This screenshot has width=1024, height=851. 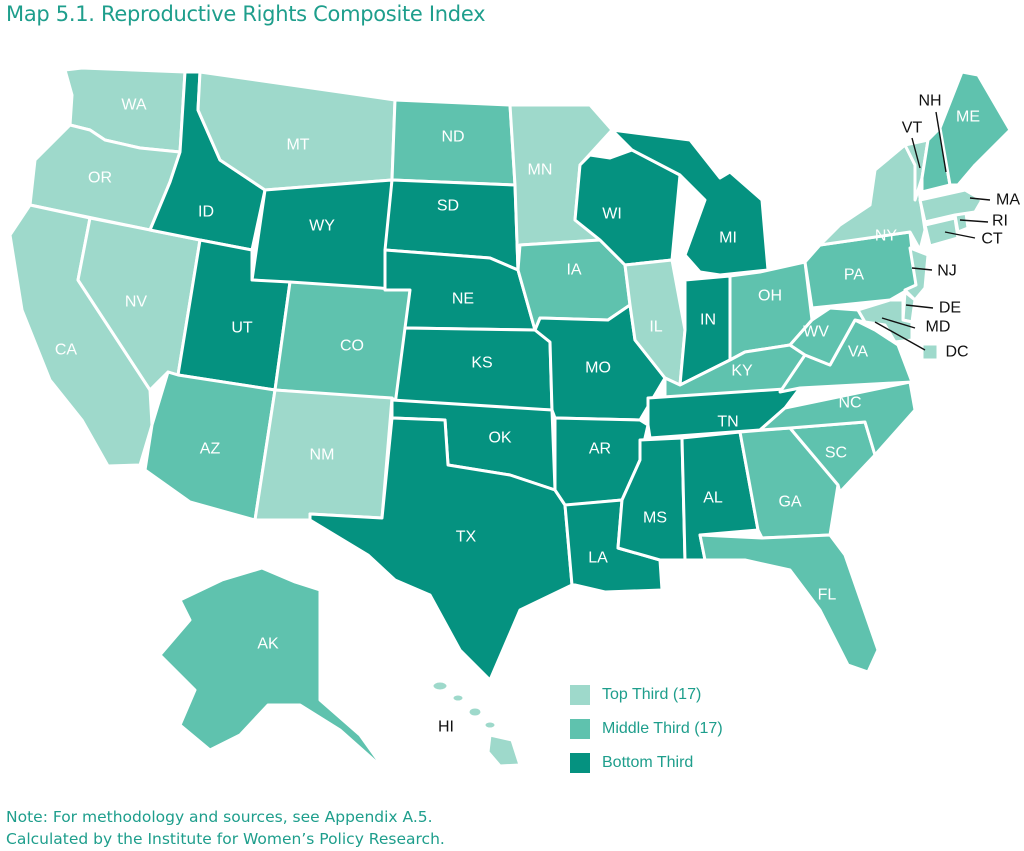 I want to click on leader-lines, so click(x=932, y=231).